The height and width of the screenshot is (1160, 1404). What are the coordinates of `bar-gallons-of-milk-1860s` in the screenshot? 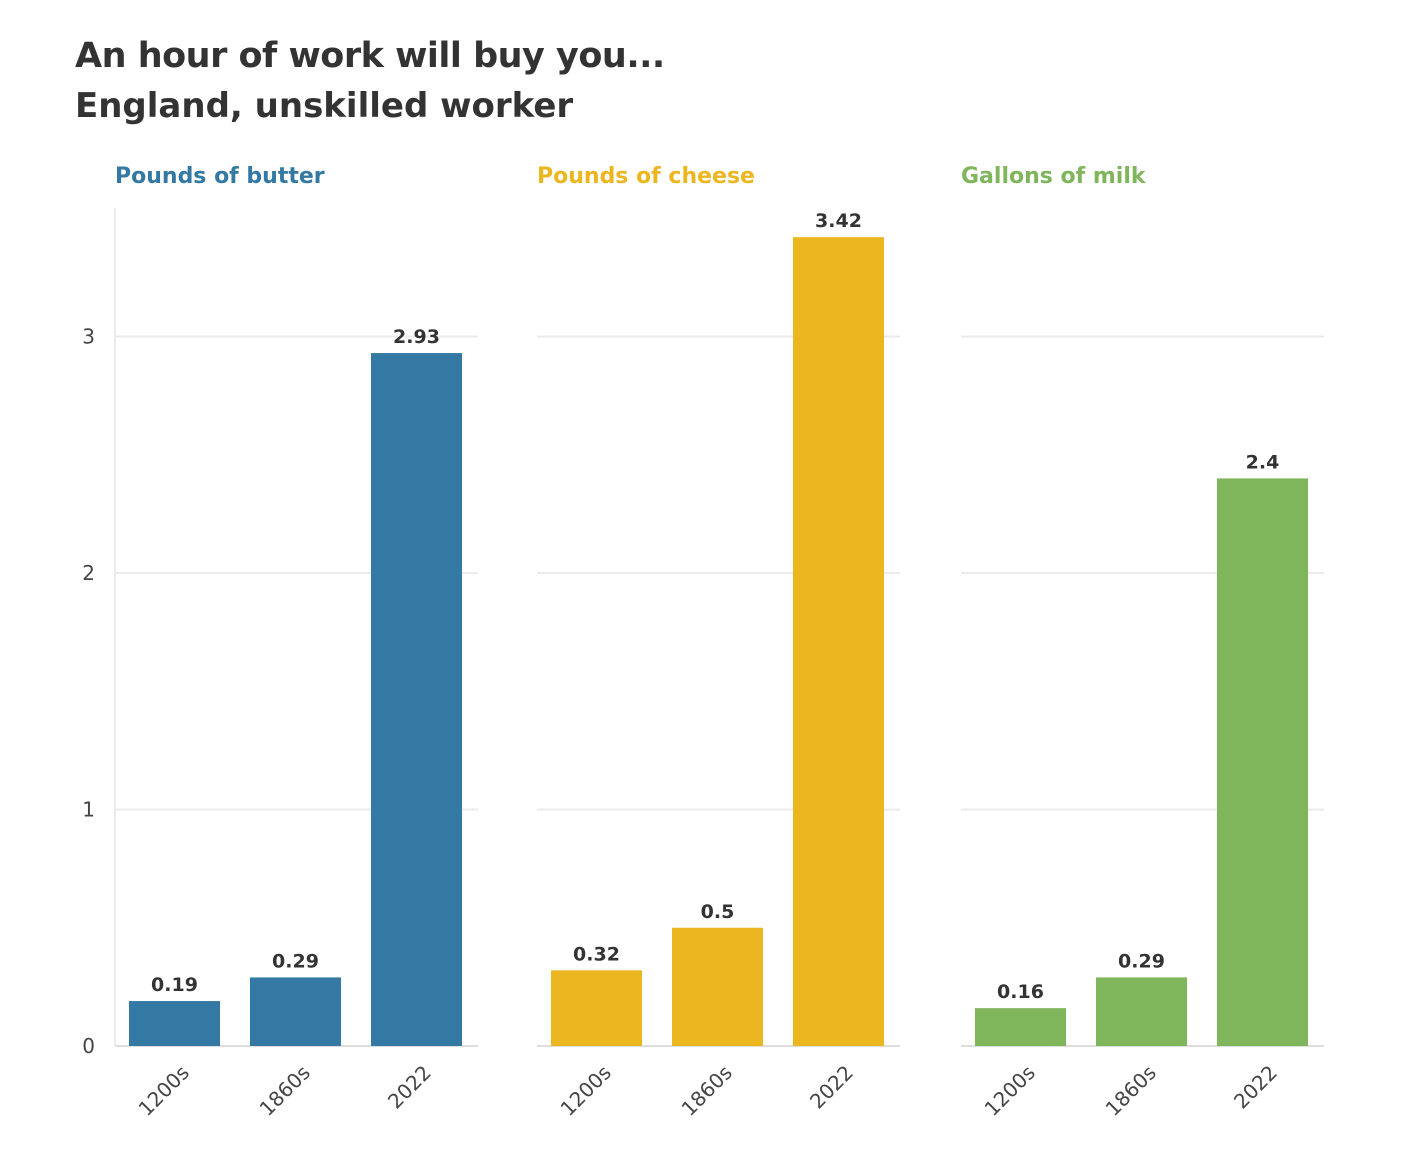 It's located at (1141, 1011).